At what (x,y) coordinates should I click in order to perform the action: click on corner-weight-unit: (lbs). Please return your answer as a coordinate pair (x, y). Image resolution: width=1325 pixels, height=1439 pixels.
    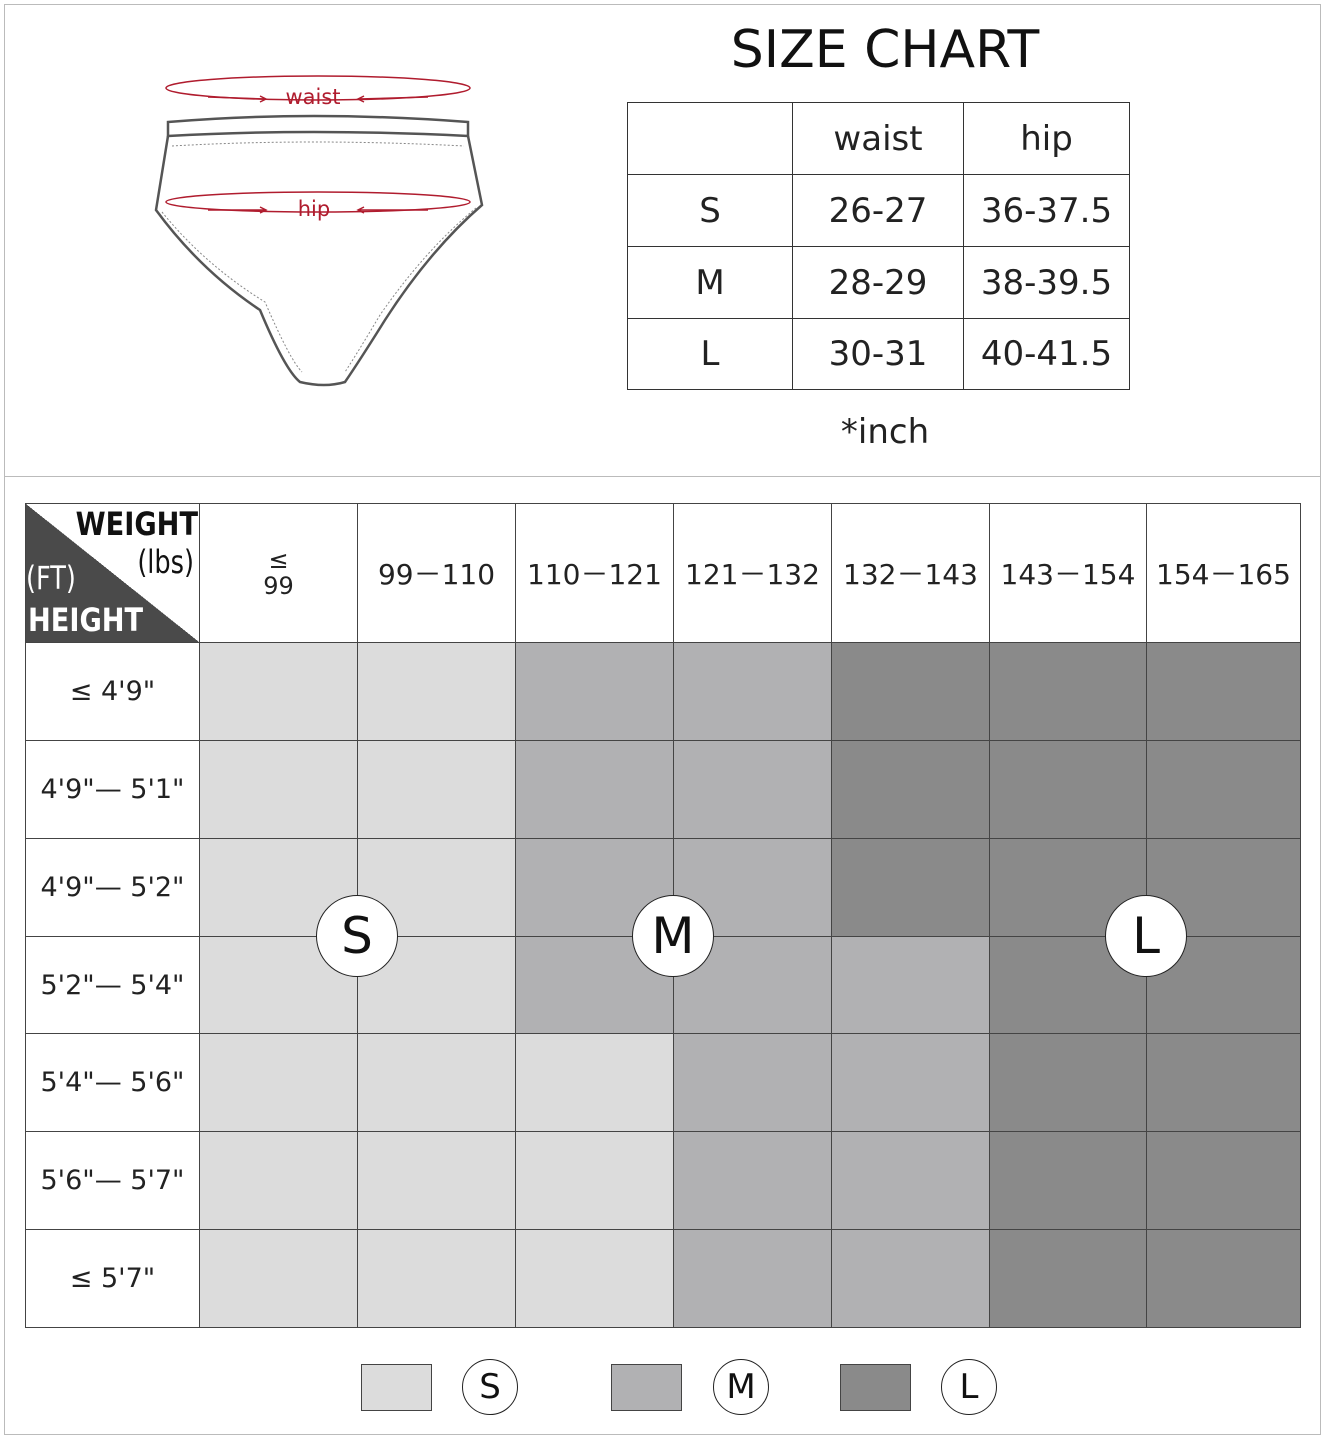
    Looking at the image, I should click on (165, 562).